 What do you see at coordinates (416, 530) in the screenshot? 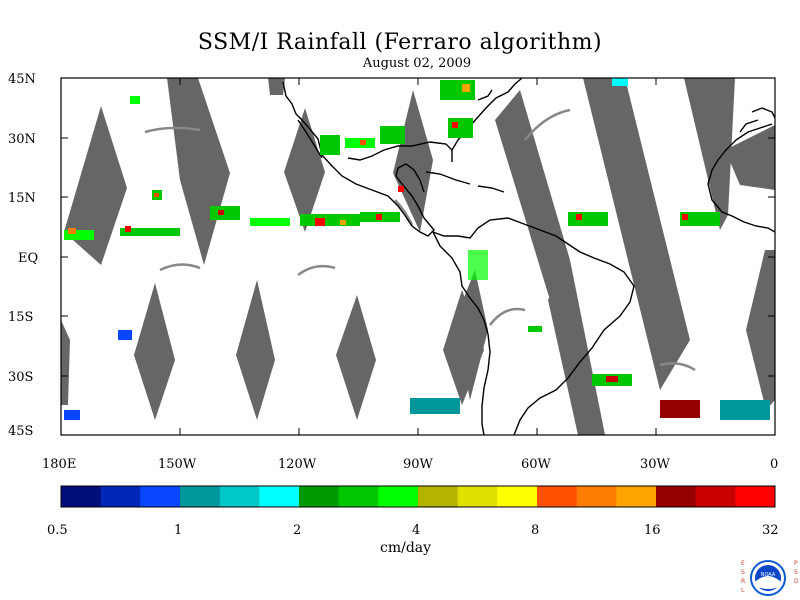
I see `colorbar-tick-label: 4` at bounding box center [416, 530].